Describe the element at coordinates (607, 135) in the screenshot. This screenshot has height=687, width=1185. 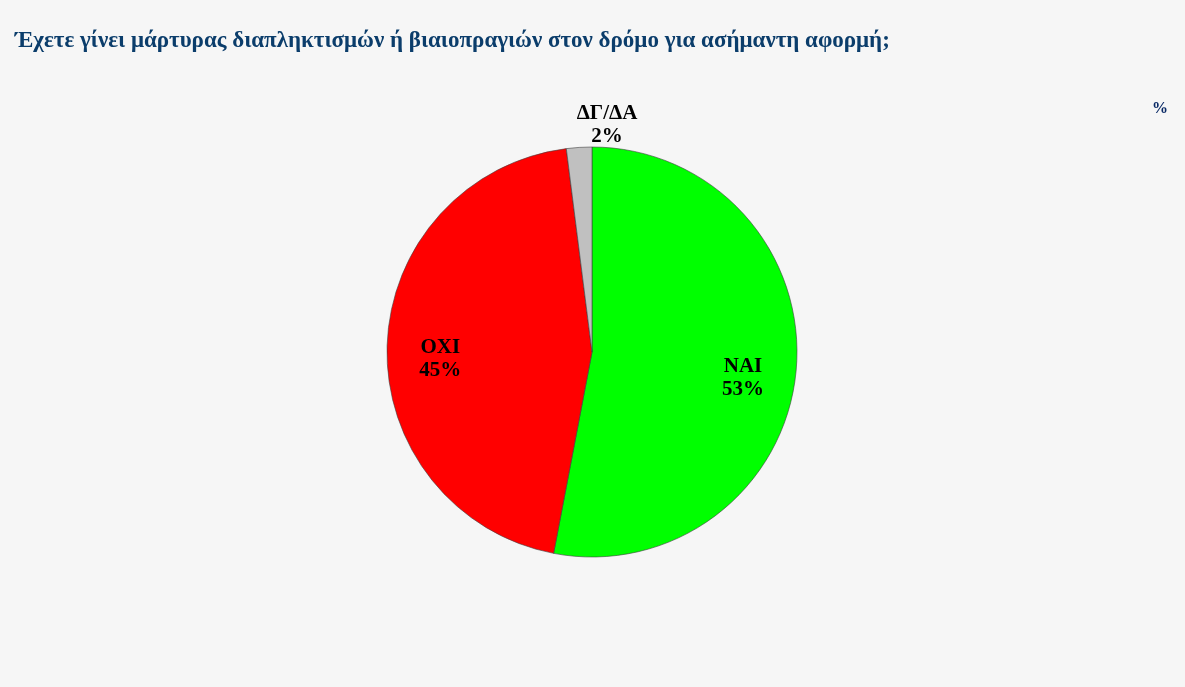
I see `data-label: 2%` at that location.